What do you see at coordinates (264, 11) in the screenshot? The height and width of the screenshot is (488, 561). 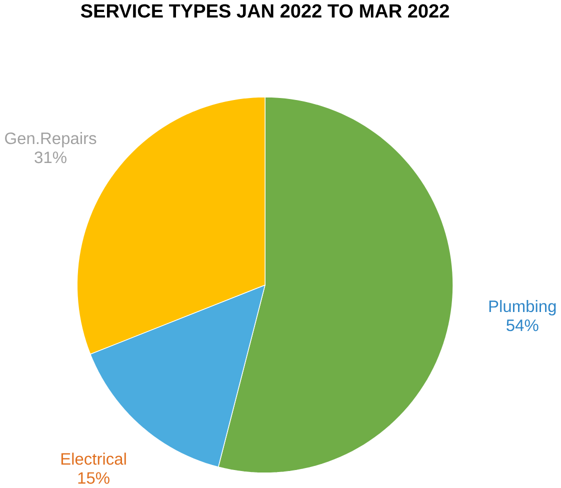 I see `chart-title: SERVICE TYPES JAN 2022 TO MAR 2022` at bounding box center [264, 11].